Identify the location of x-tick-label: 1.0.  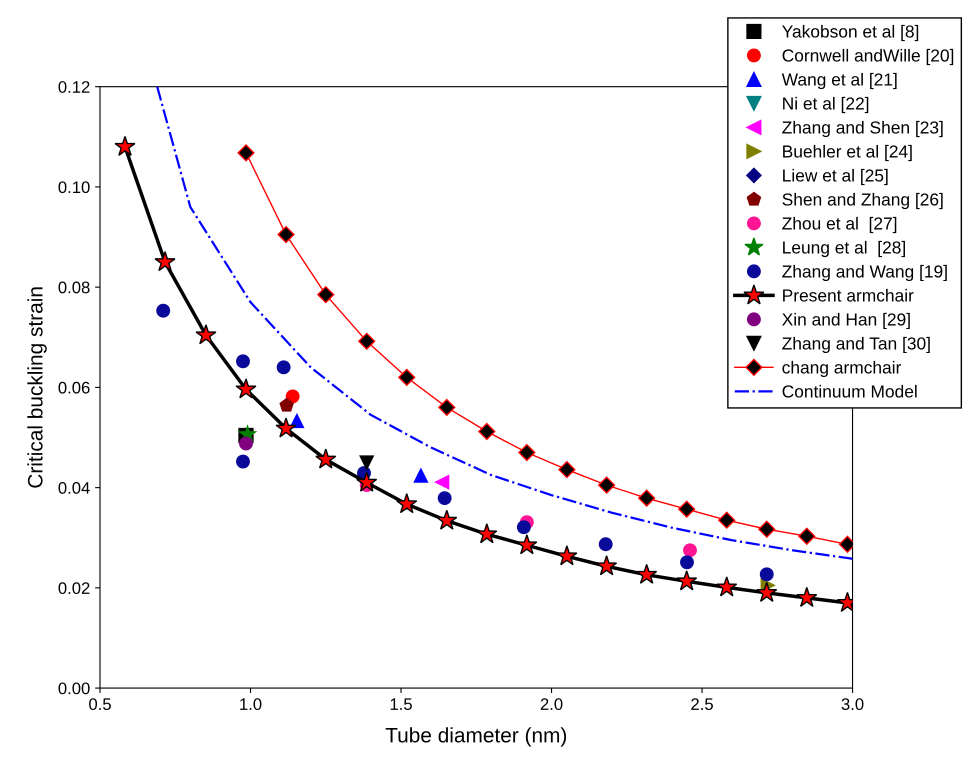
(251, 704).